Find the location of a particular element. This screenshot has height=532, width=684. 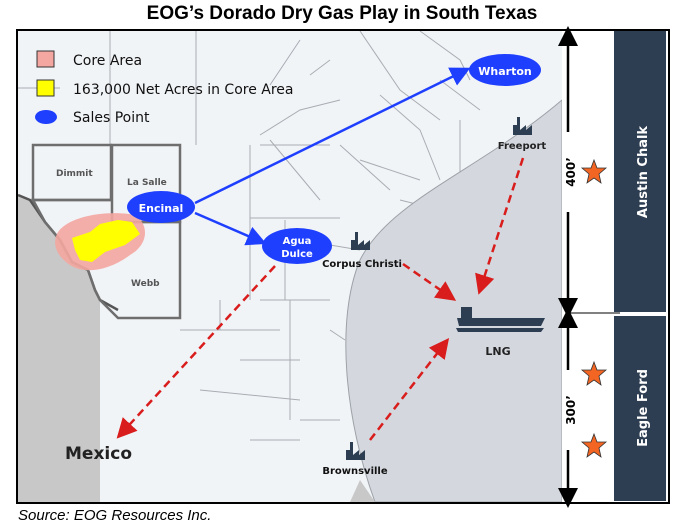

legend-net-acres: 163,000 Net Acres in Core Area is located at coordinates (183, 90).